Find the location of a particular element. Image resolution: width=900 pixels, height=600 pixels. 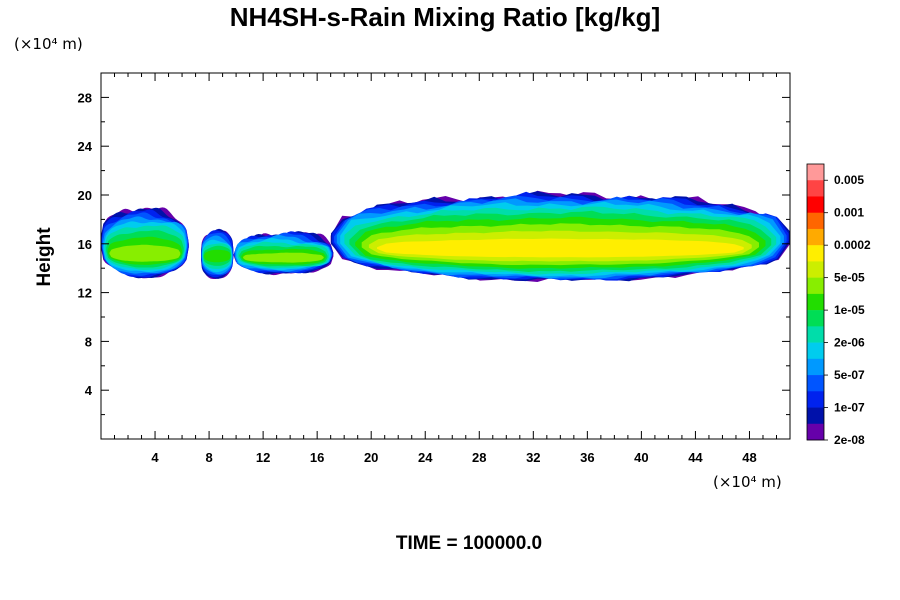

chart-title: NH4SH-s-Rain Mixing Ratio [kg/kg] is located at coordinates (445, 17).